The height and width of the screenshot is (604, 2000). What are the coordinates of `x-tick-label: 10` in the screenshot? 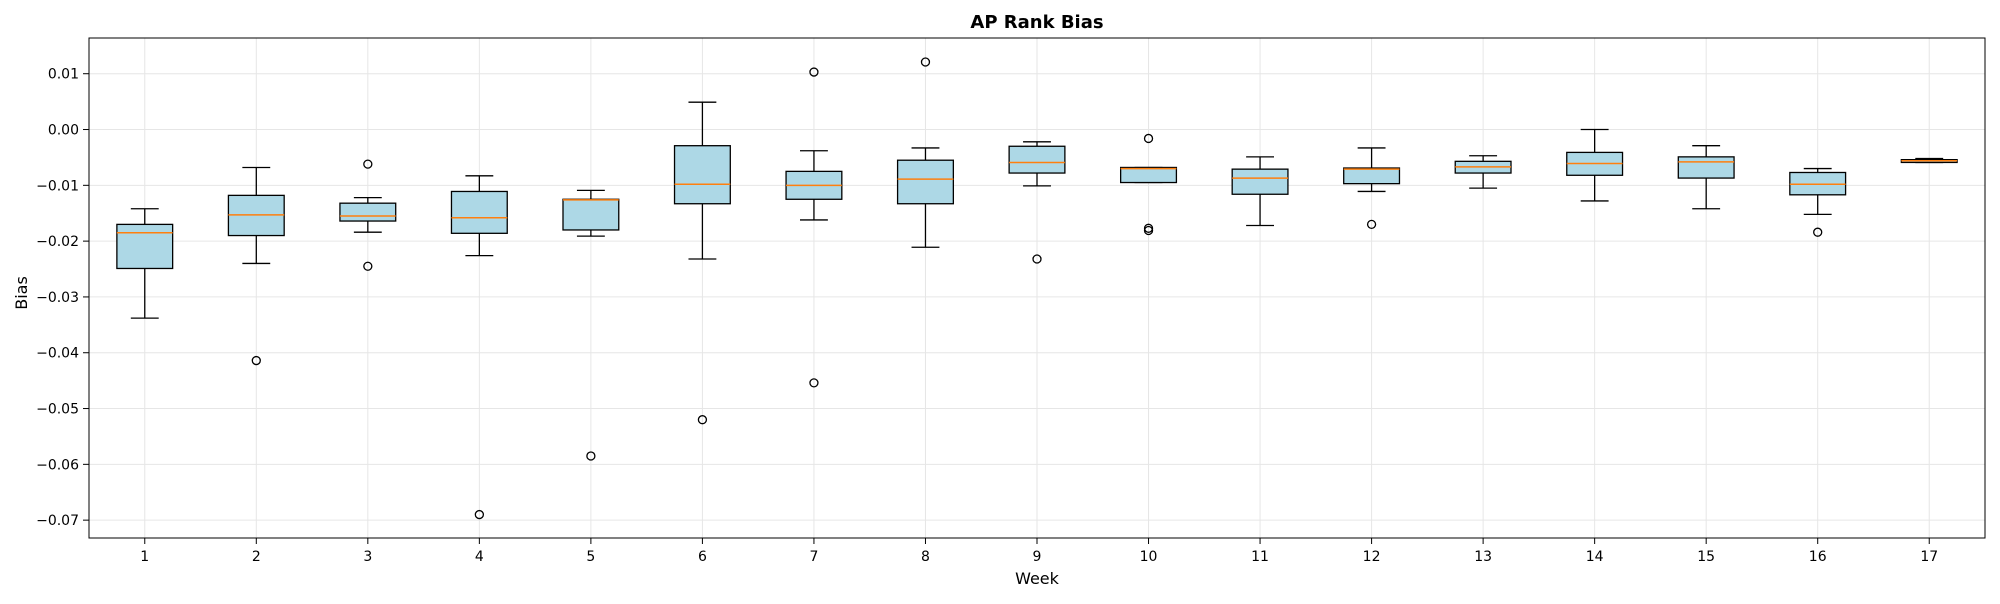 It's located at (1149, 557).